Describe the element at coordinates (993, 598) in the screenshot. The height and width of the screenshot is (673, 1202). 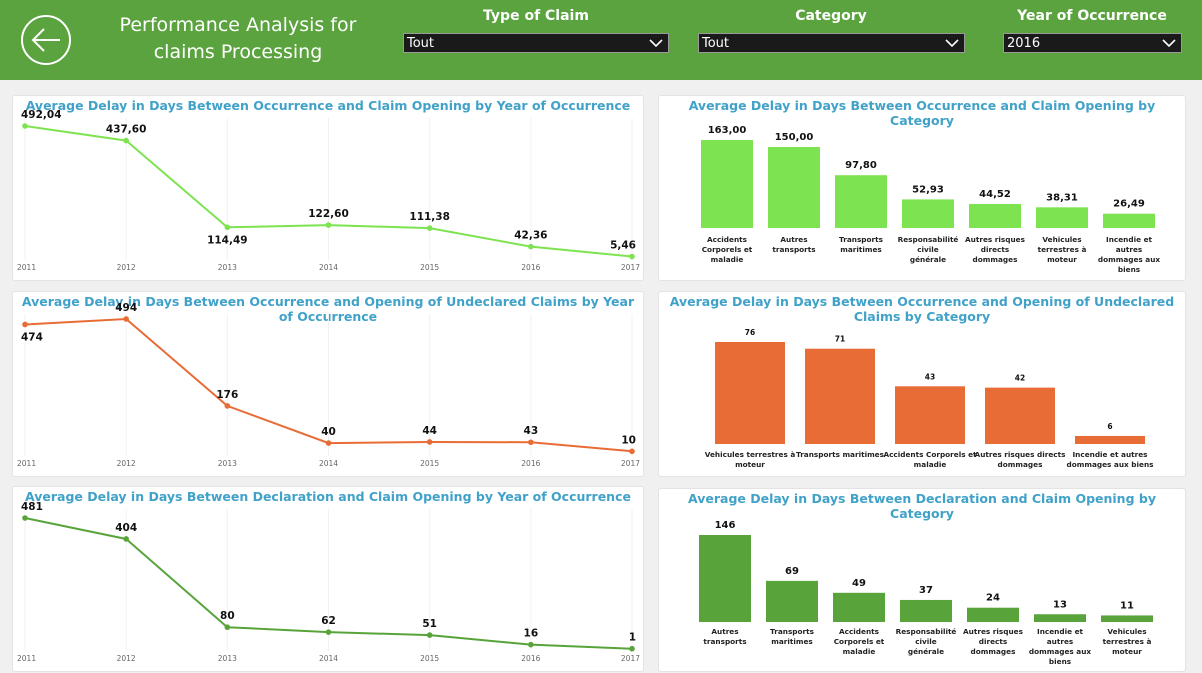
I see `data-label: 24` at that location.